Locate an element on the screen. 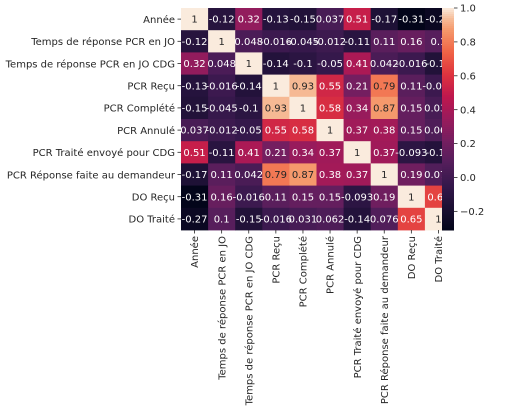  cell-value-label: 0.037 is located at coordinates (330, 20).